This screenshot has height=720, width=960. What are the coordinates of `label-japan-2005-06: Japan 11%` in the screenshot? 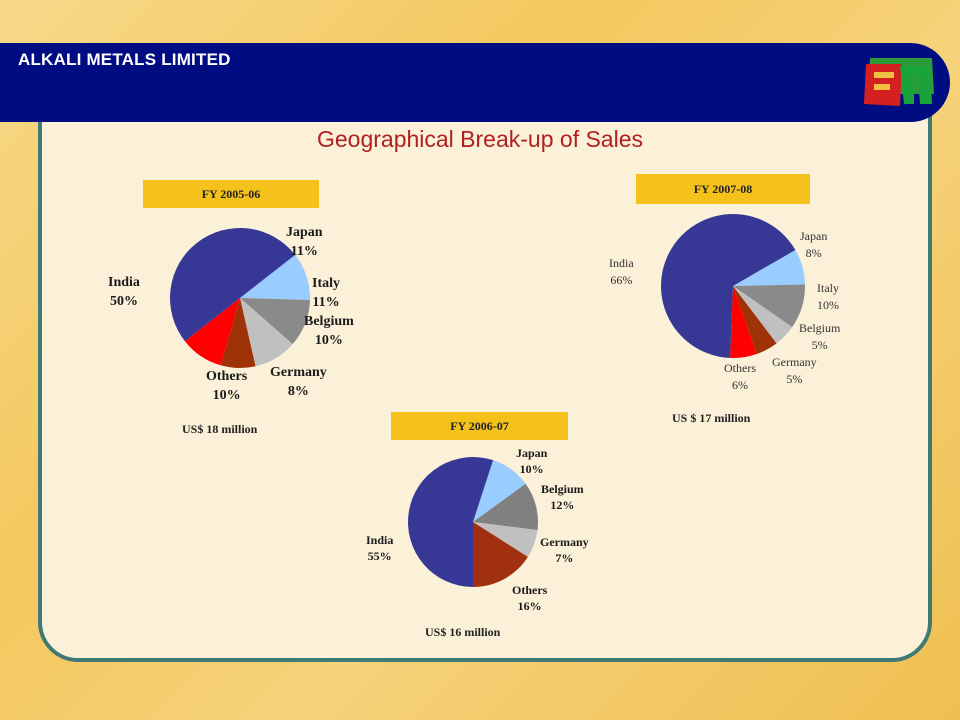 It's located at (304, 242).